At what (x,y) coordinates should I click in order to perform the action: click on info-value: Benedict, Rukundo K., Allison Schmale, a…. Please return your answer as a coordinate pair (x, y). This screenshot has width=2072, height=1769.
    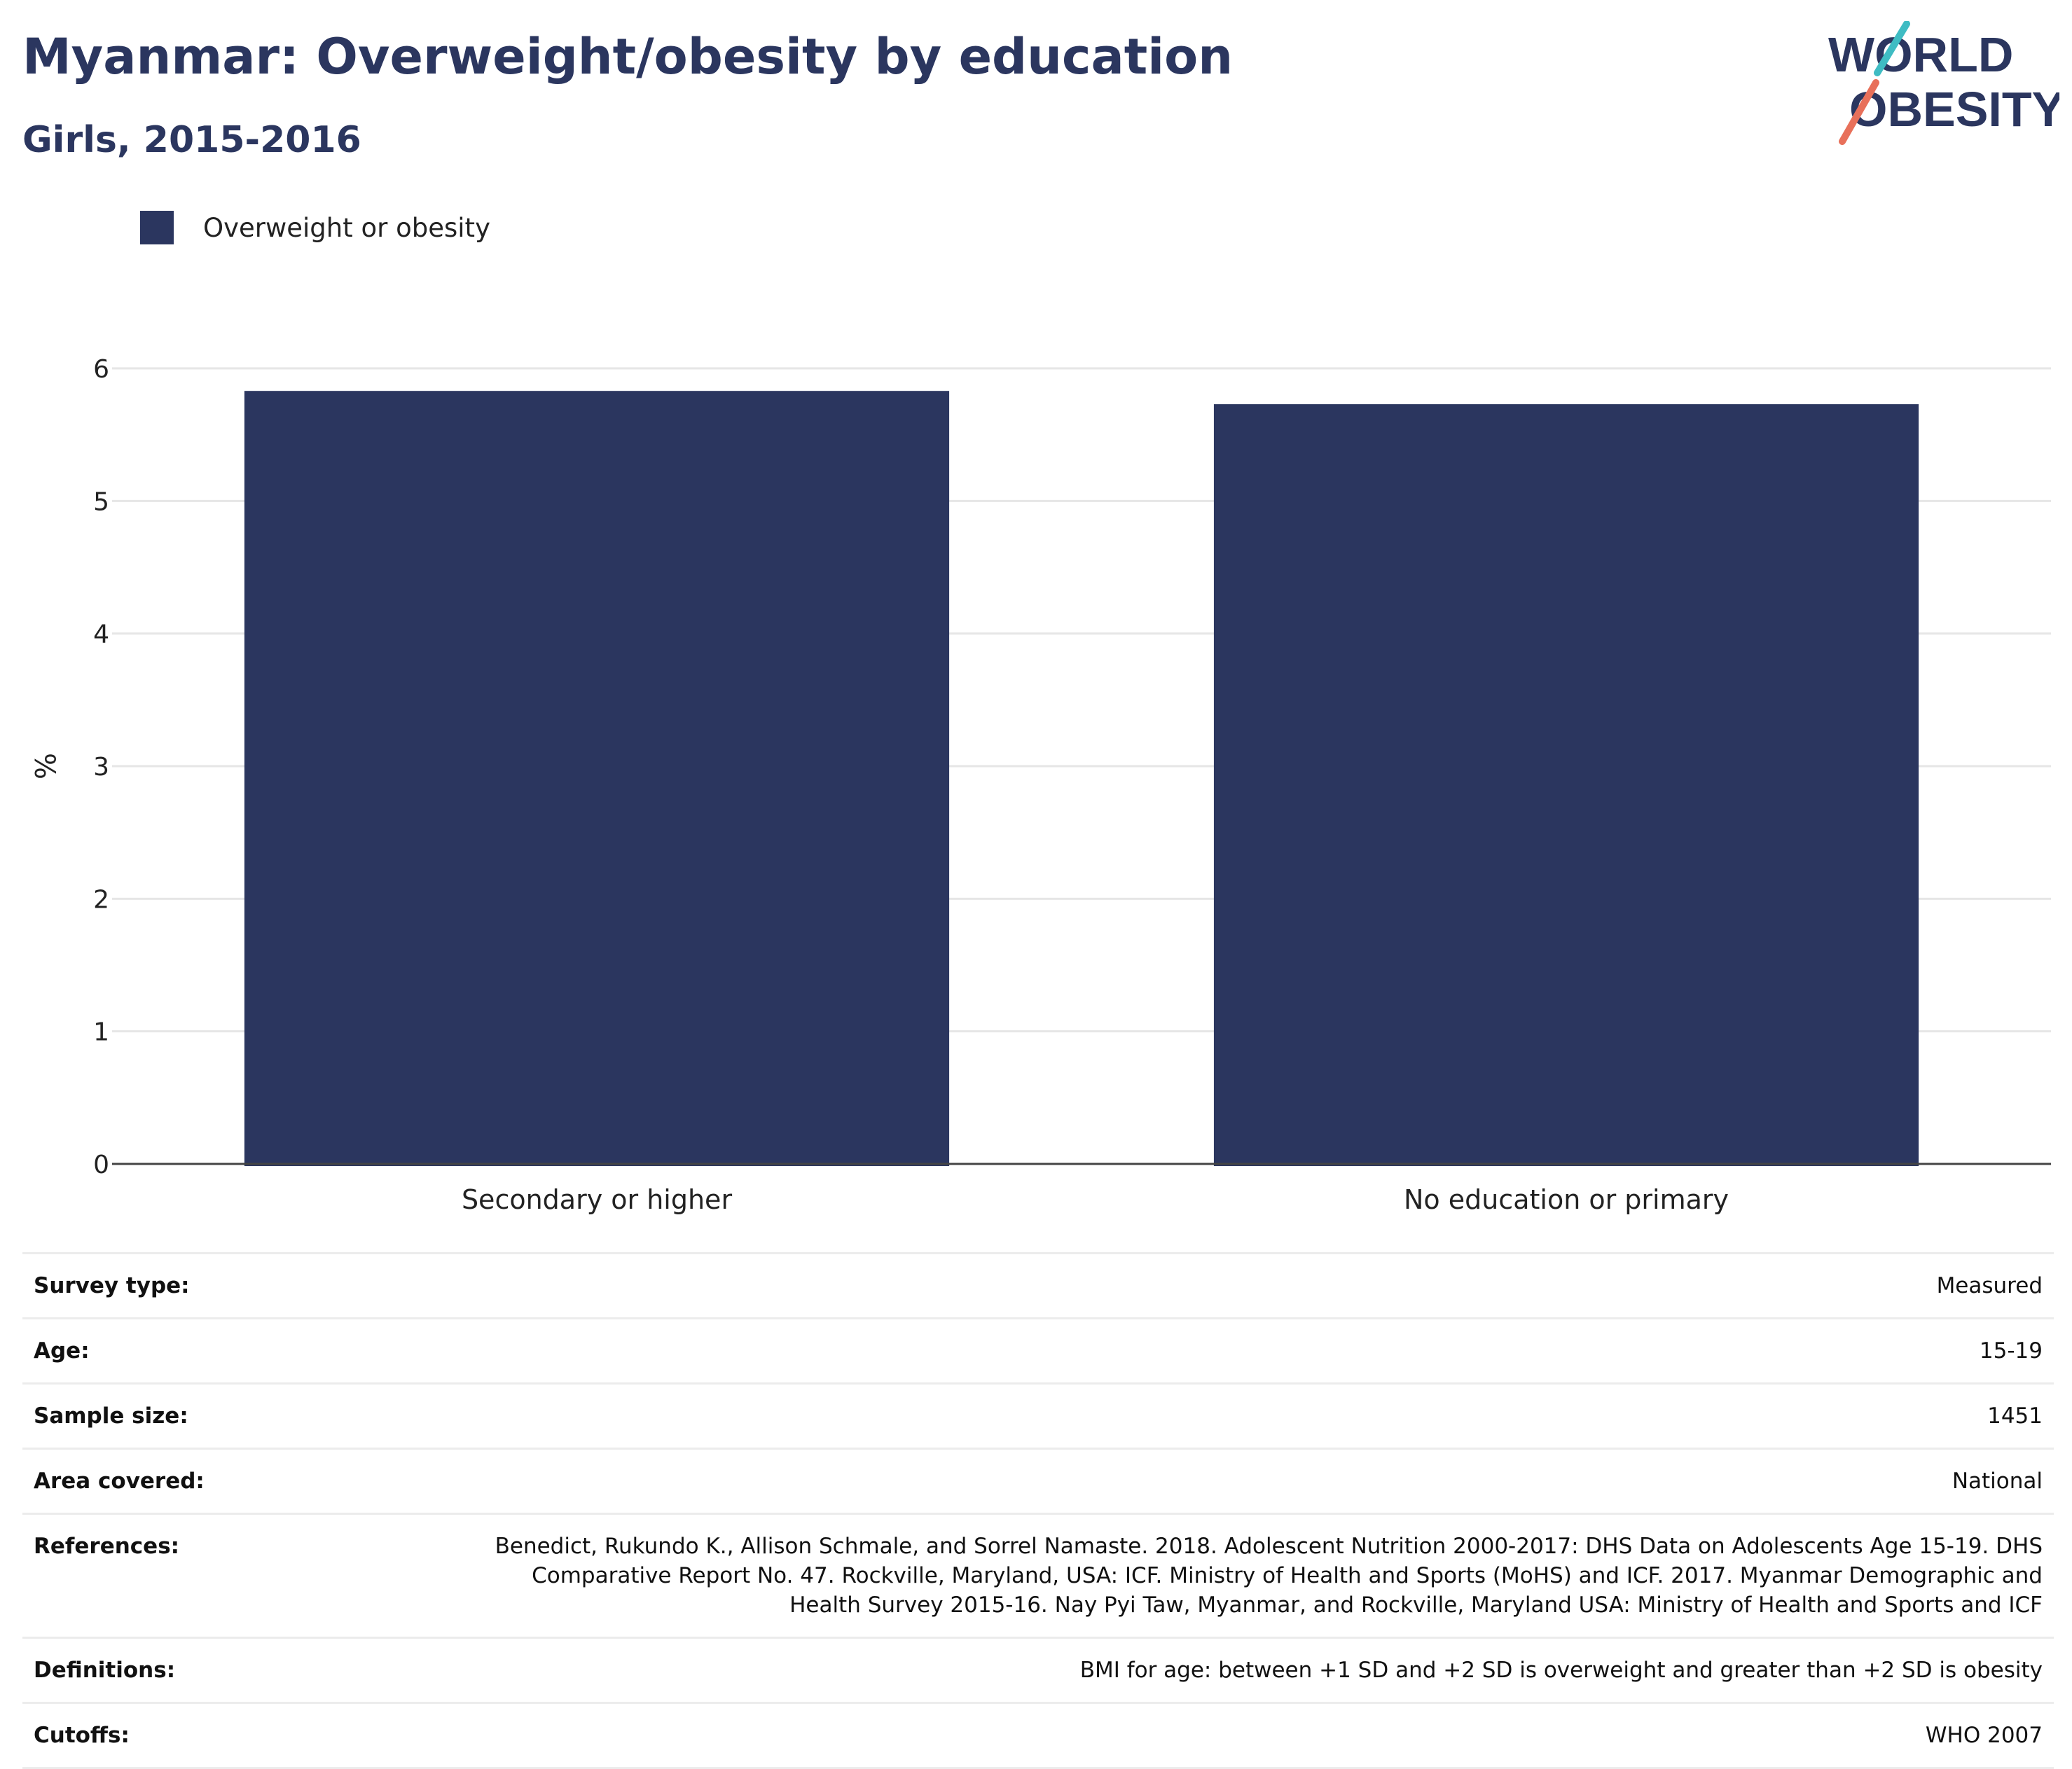
    Looking at the image, I should click on (1267, 1576).